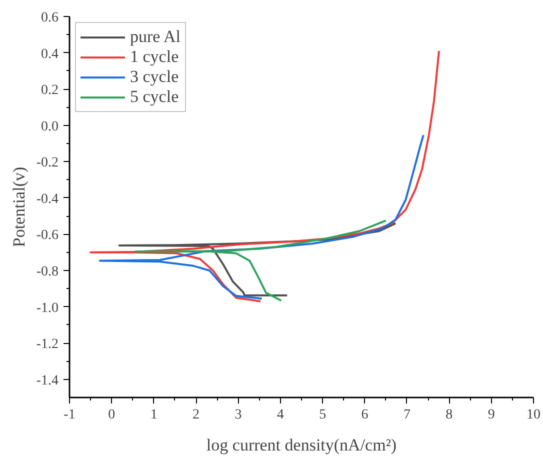 The width and height of the screenshot is (543, 457). Describe the element at coordinates (47, 344) in the screenshot. I see `y-tick-label: -1.2` at that location.